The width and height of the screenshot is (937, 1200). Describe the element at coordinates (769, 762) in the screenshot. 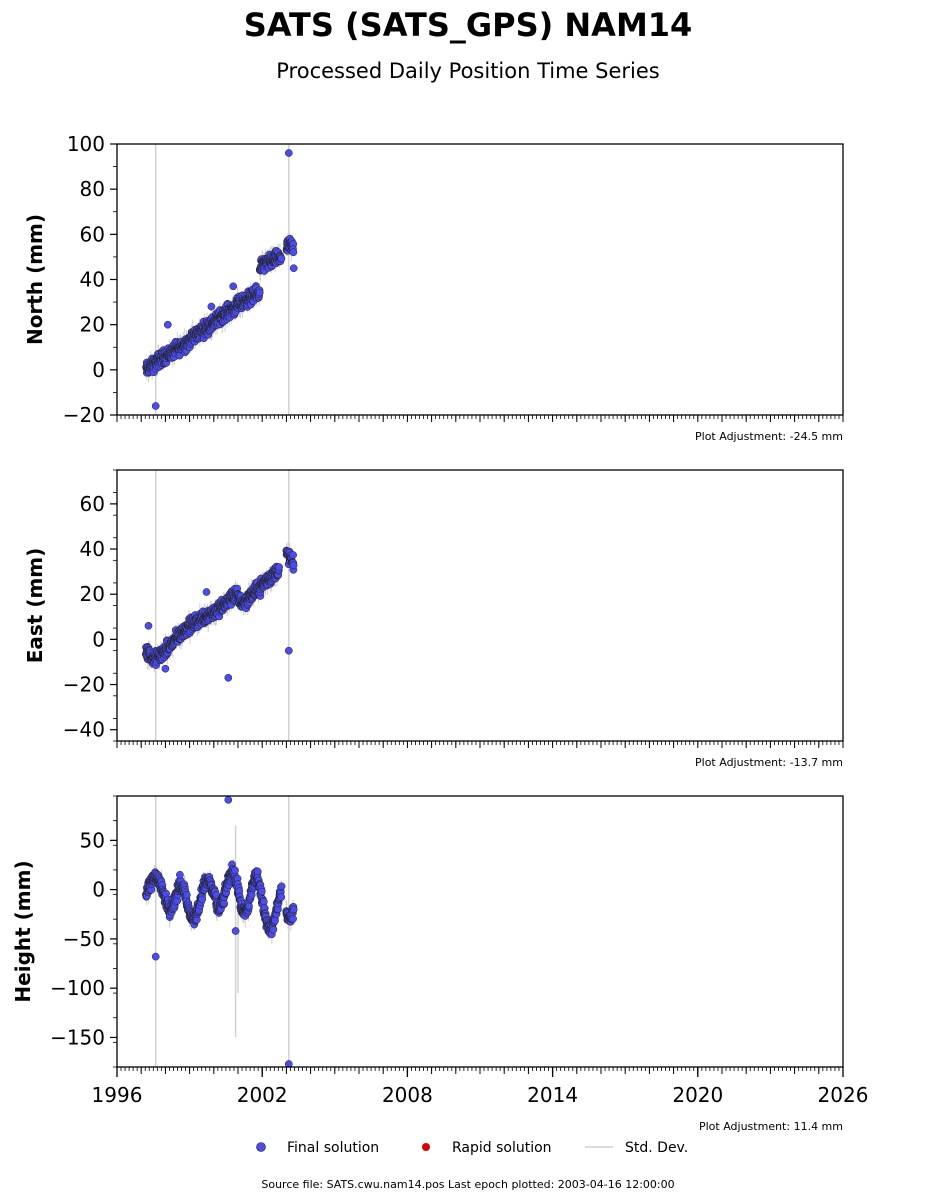

I see `east-plot-adjustment: Plot Adjustment: -13.7 mm` at that location.